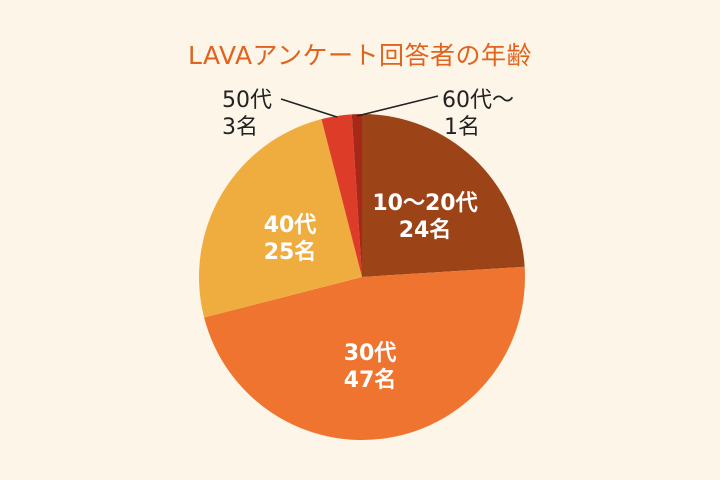 This screenshot has height=480, width=720. I want to click on slice-label-30s: 30代 47名, so click(370, 367).